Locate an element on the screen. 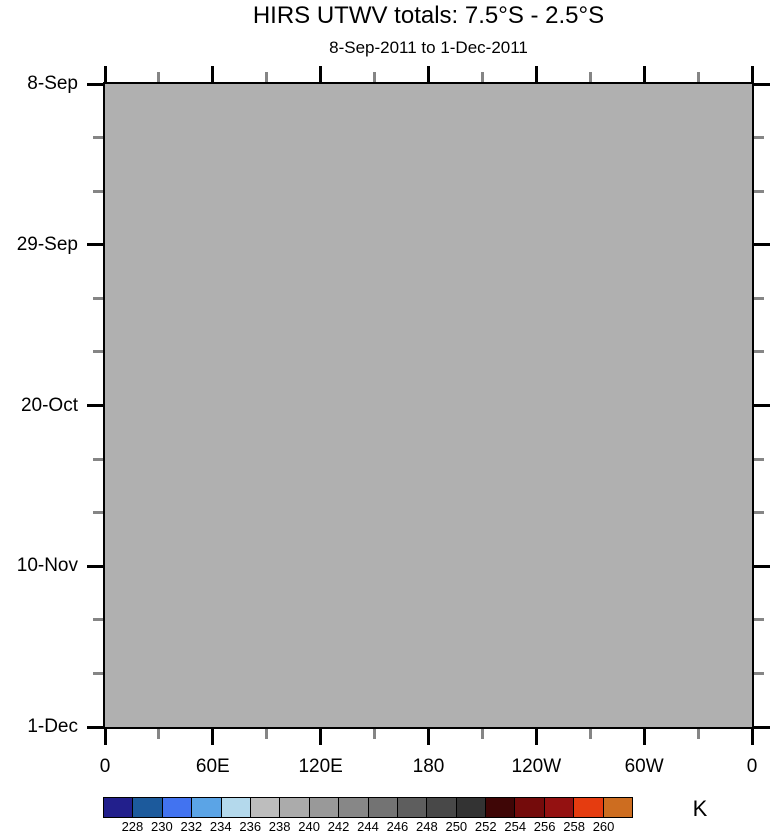 The image size is (771, 834). colorbar is located at coordinates (368, 807).